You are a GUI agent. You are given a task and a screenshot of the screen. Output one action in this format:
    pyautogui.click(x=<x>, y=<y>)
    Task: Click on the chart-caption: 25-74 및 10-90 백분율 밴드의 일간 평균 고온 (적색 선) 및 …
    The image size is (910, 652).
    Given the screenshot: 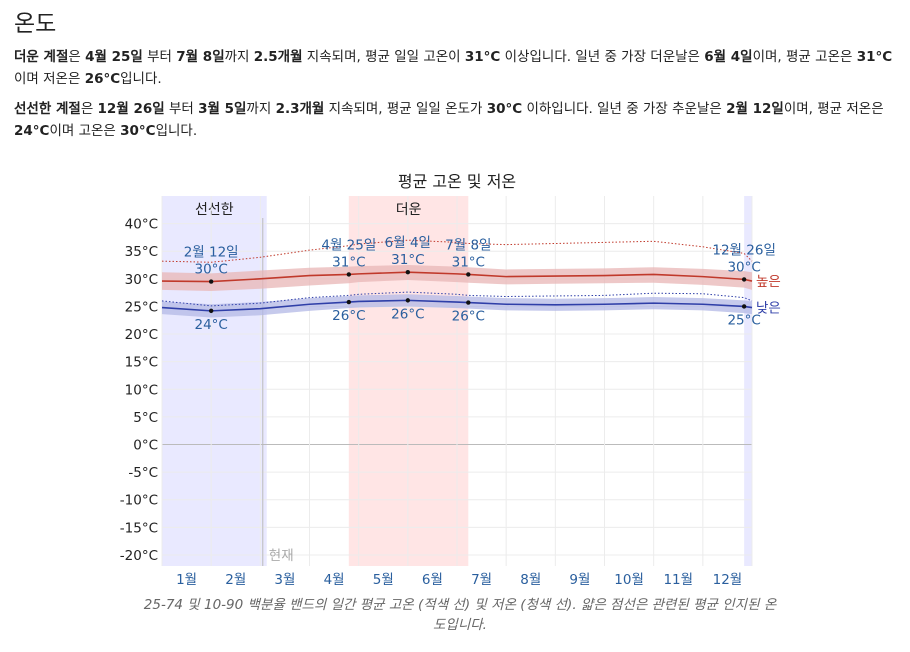 What is the action you would take?
    pyautogui.click(x=460, y=615)
    